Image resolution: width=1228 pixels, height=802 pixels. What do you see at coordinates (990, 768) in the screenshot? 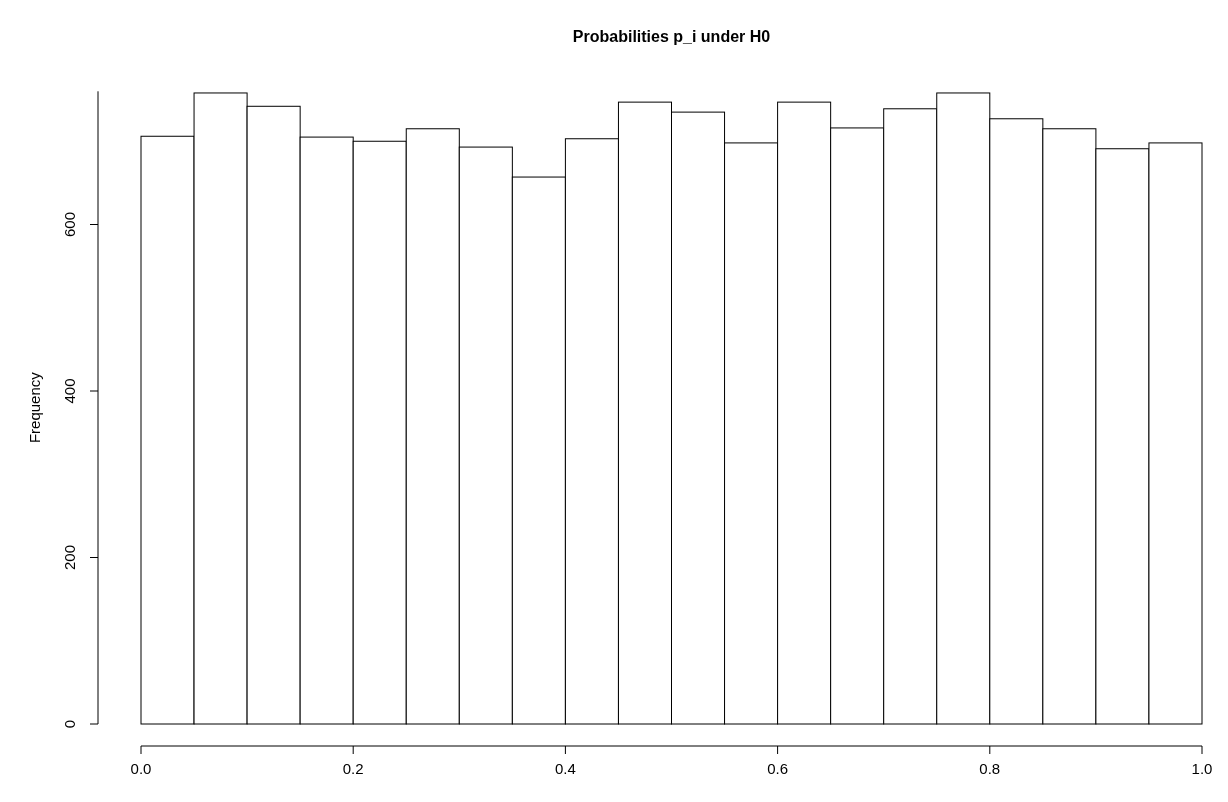
I see `x-tick-label: 0.8` at bounding box center [990, 768].